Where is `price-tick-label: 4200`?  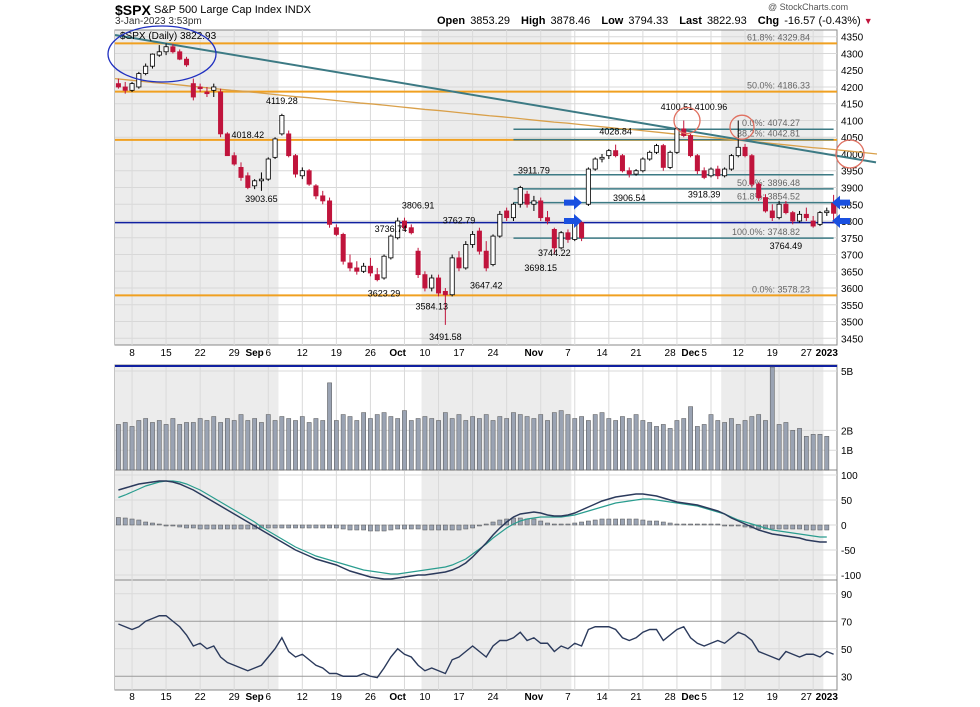 price-tick-label: 4200 is located at coordinates (852, 88).